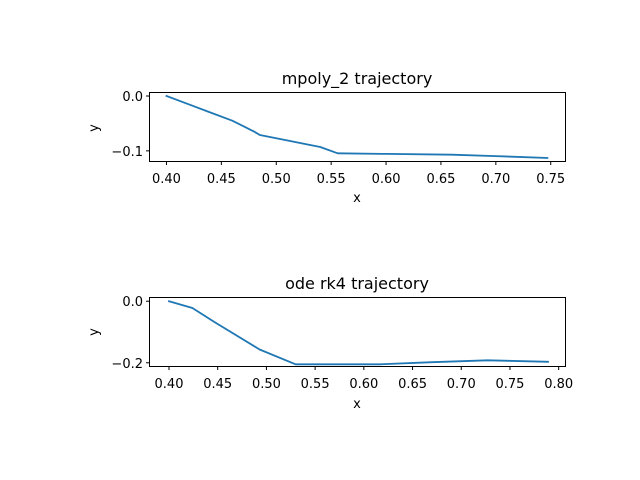 The height and width of the screenshot is (480, 640). I want to click on y-tick-label: −0.2, so click(127, 364).